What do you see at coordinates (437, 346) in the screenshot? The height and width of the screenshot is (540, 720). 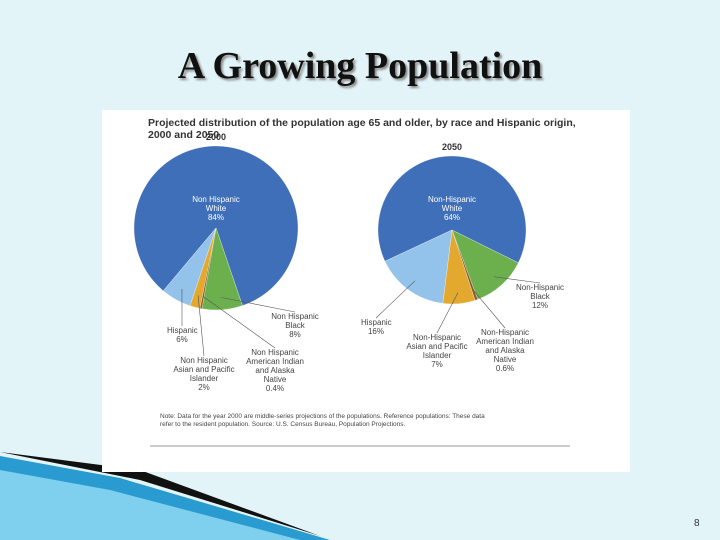 I see `slice-name: Non-Hispanic Asian and Pacific Islander` at bounding box center [437, 346].